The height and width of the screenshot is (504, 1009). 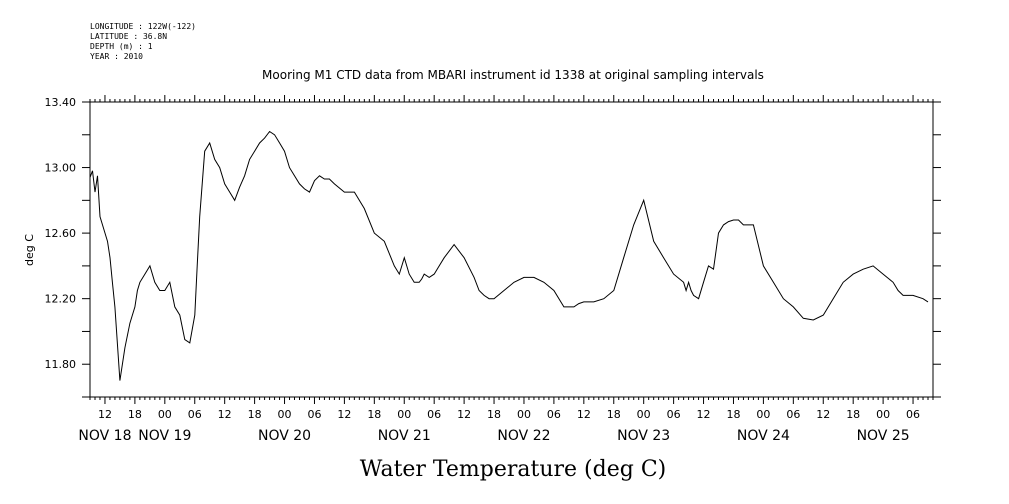 I want to click on y-tick-label: 12.60, so click(x=61, y=233).